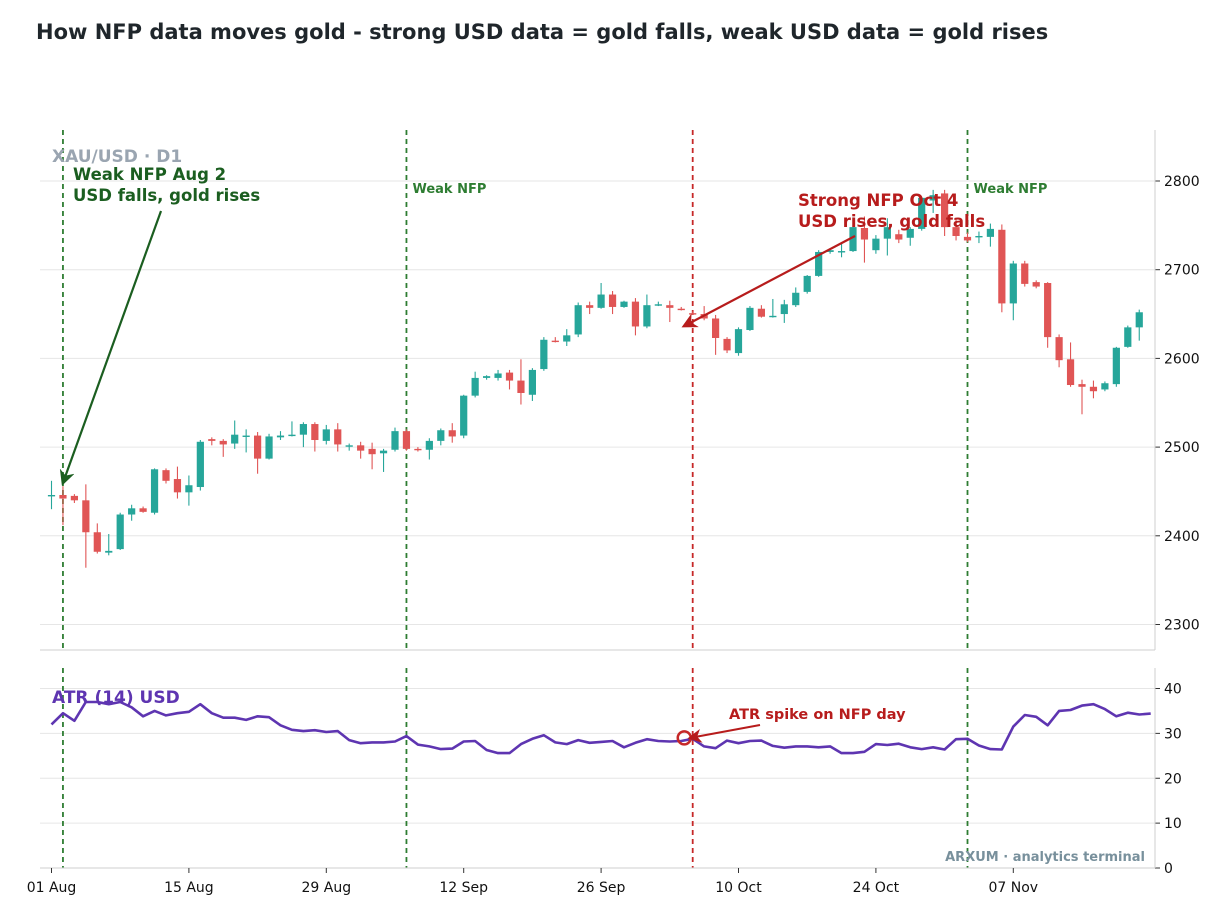 The height and width of the screenshot is (918, 1230). I want to click on annotation-strong-line1: Strong NFP Oct 4, so click(878, 200).